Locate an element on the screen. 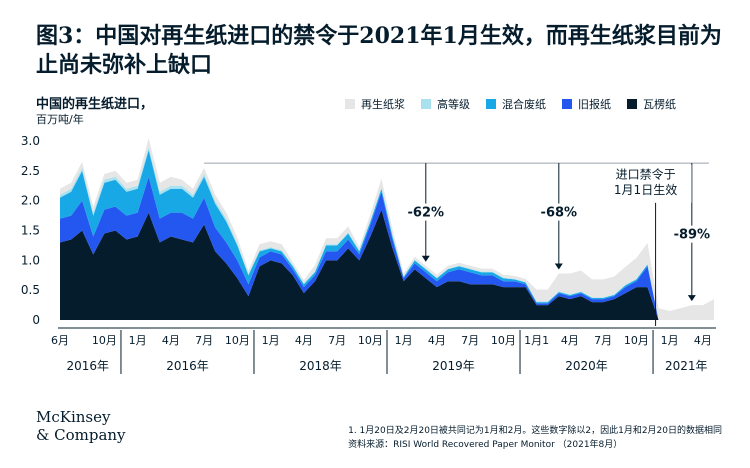 The width and height of the screenshot is (750, 468). drop-label: -89% is located at coordinates (692, 235).